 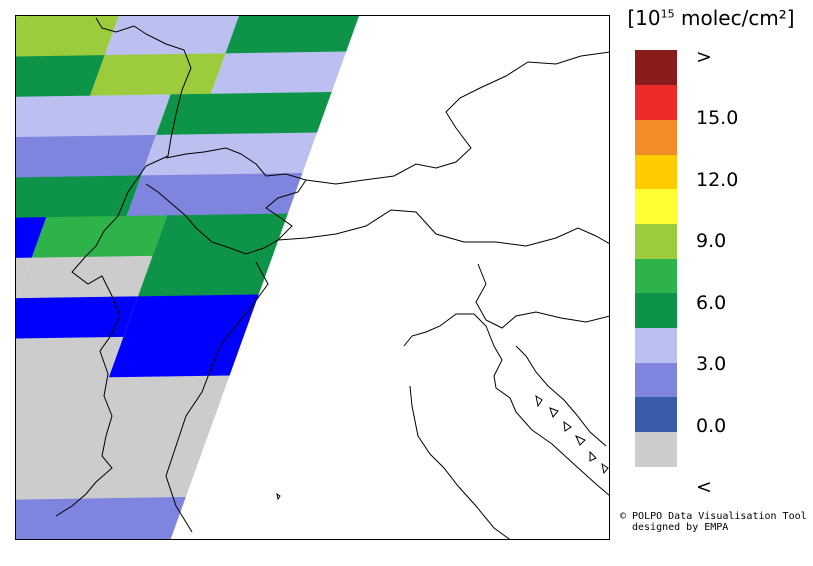 I want to click on italy-north-border, so click(x=443, y=228).